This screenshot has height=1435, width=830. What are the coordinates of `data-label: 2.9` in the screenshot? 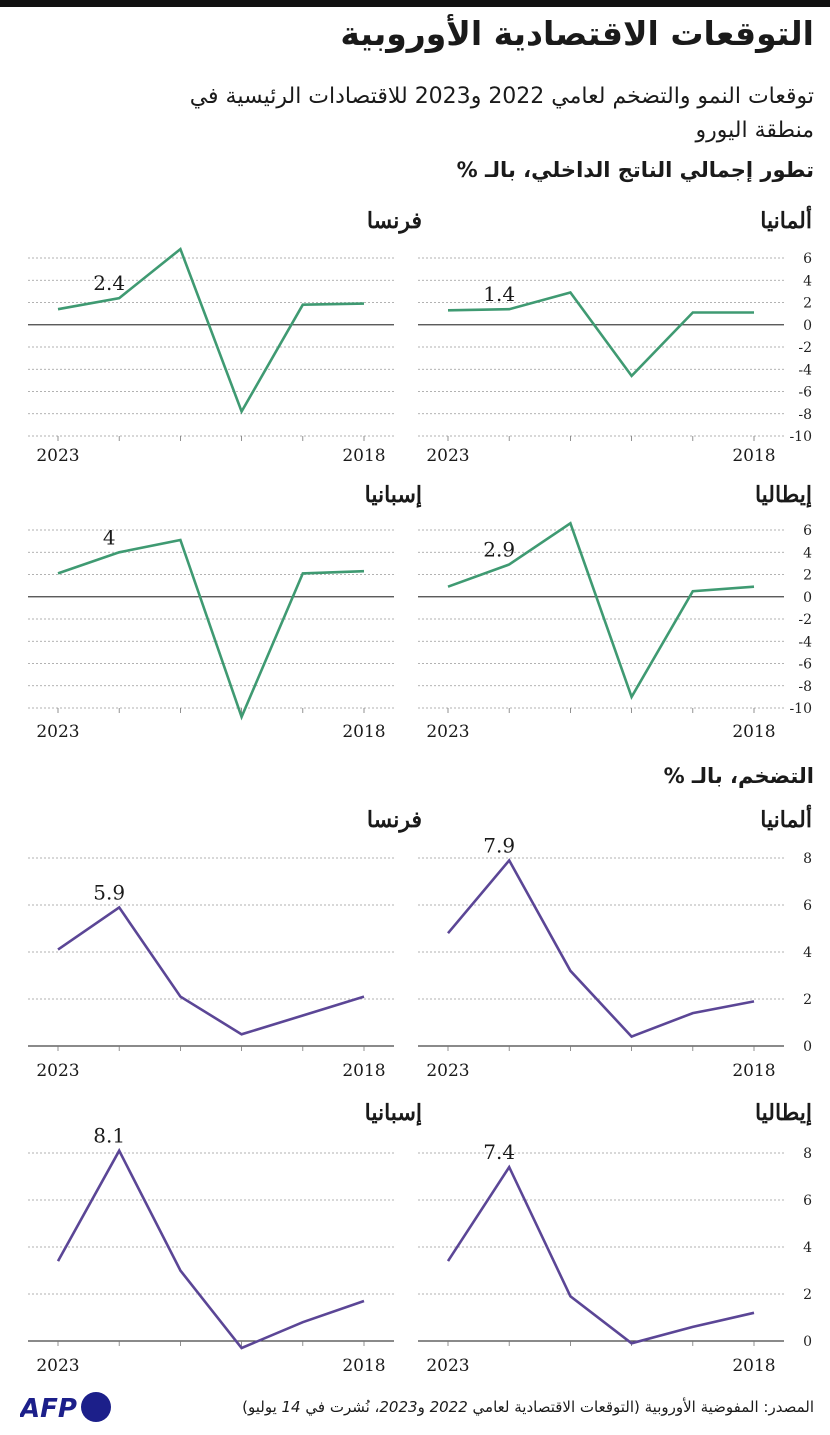 It's located at (499, 549).